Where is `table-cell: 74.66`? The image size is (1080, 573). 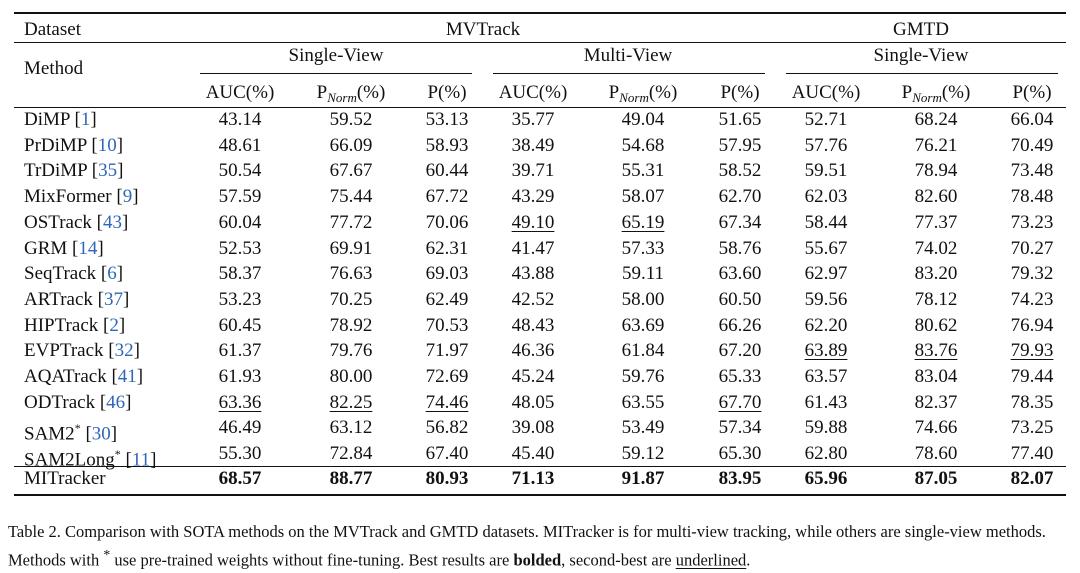
table-cell: 74.66 is located at coordinates (936, 428).